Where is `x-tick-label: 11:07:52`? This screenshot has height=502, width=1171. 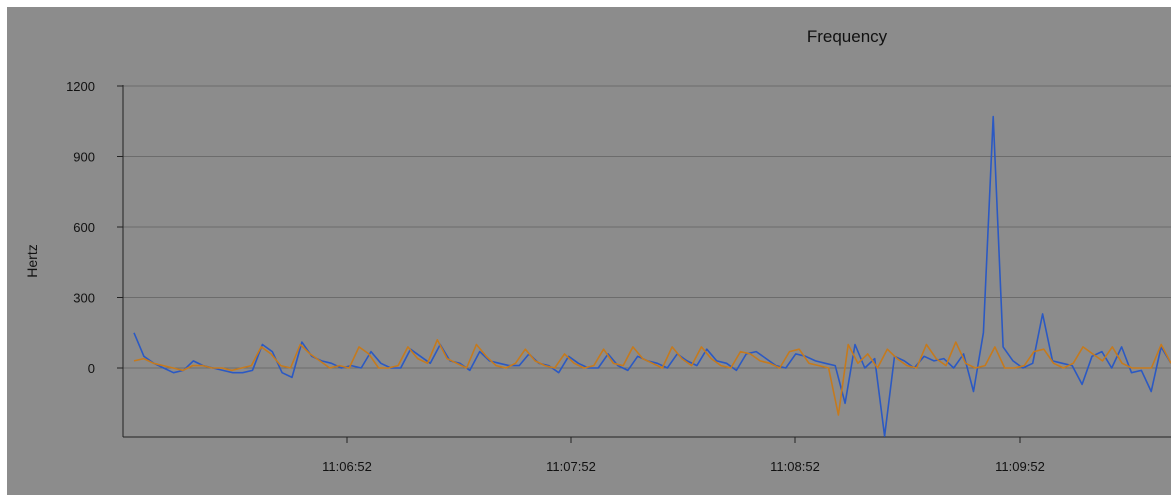 x-tick-label: 11:07:52 is located at coordinates (571, 466).